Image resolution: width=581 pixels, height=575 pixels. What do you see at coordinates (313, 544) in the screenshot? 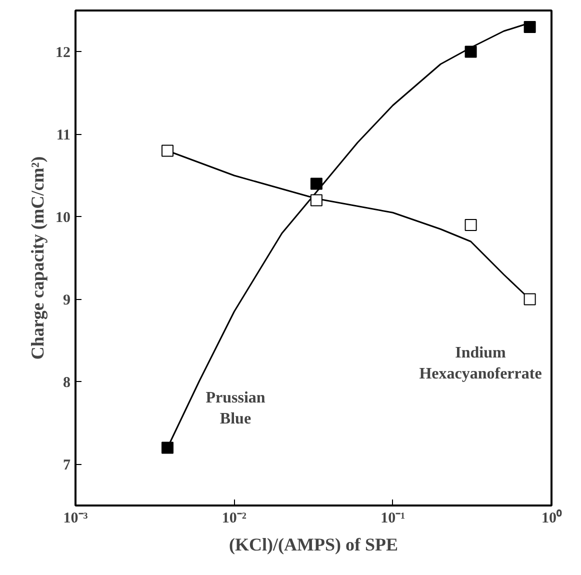
I see `x-axis-title: (KCl)/(AMPS) of SPE` at bounding box center [313, 544].